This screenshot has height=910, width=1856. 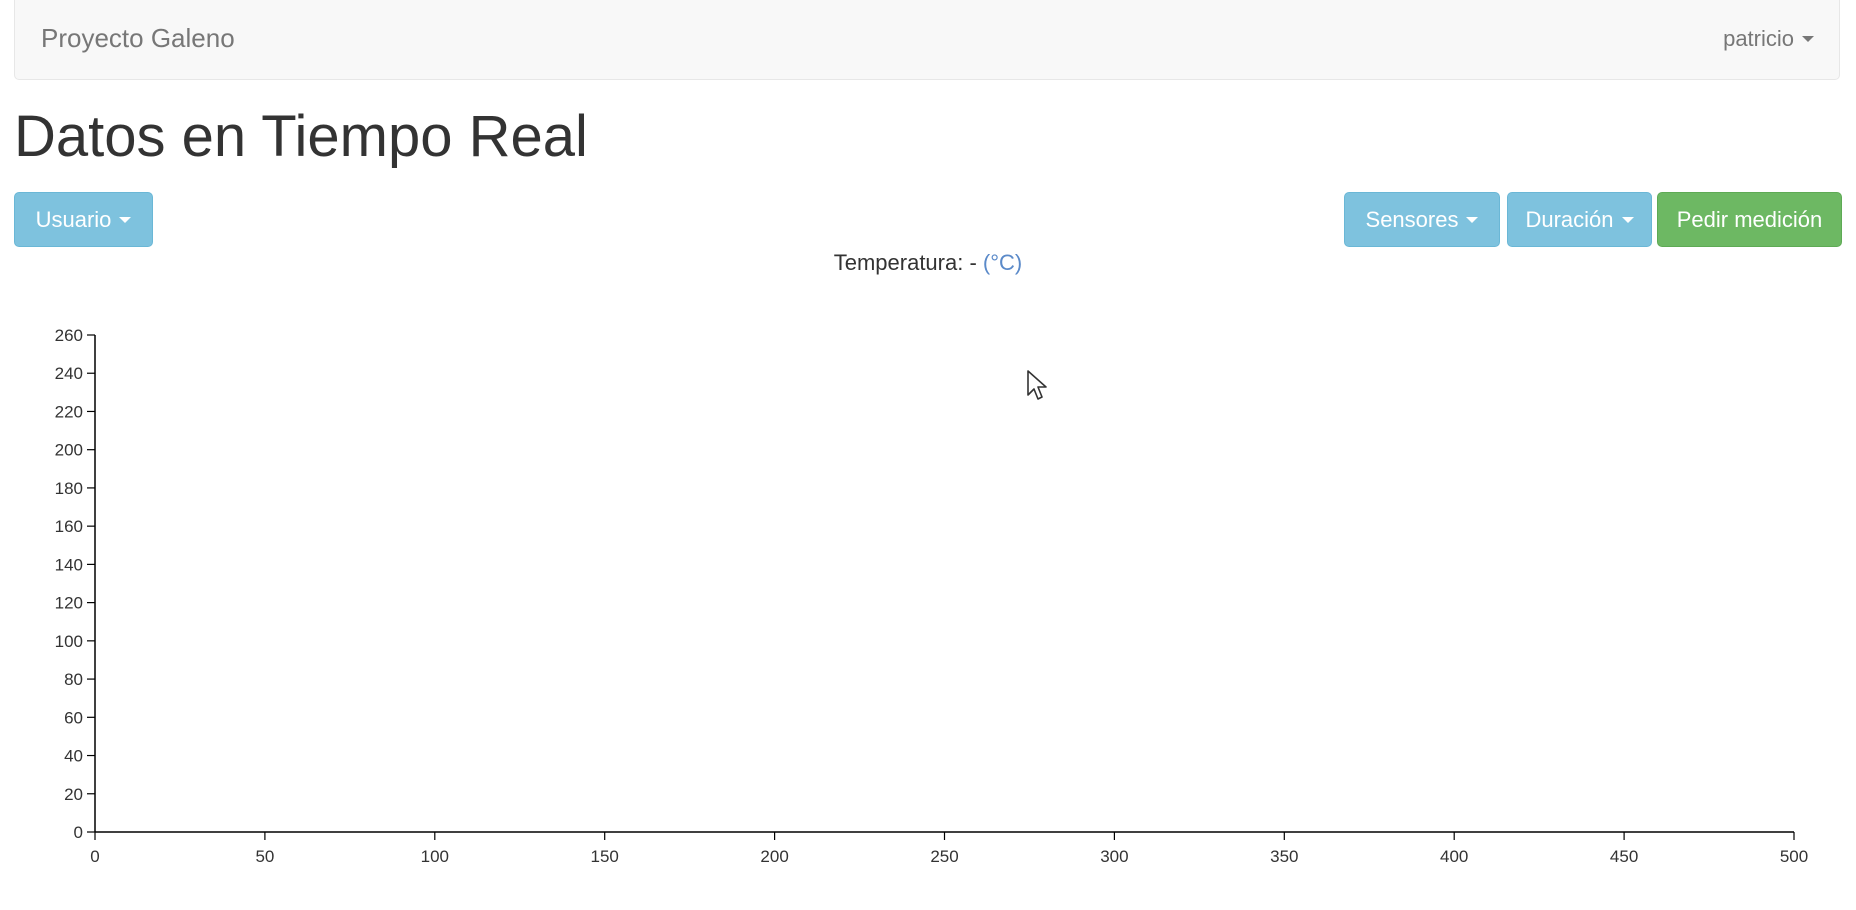 I want to click on readout-label: Temperatura:, so click(x=898, y=262).